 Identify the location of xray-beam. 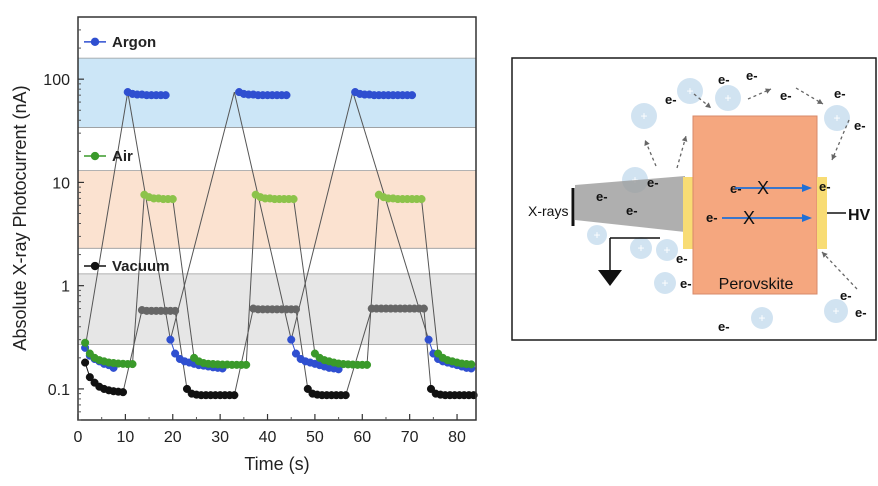
(630, 204).